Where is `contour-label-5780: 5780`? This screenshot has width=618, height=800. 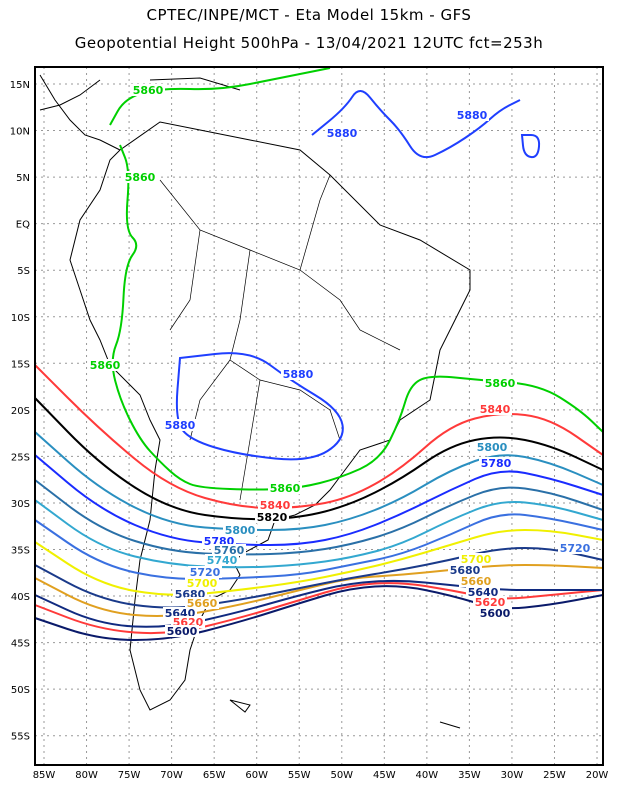
contour-label-5780: 5780 is located at coordinates (496, 463).